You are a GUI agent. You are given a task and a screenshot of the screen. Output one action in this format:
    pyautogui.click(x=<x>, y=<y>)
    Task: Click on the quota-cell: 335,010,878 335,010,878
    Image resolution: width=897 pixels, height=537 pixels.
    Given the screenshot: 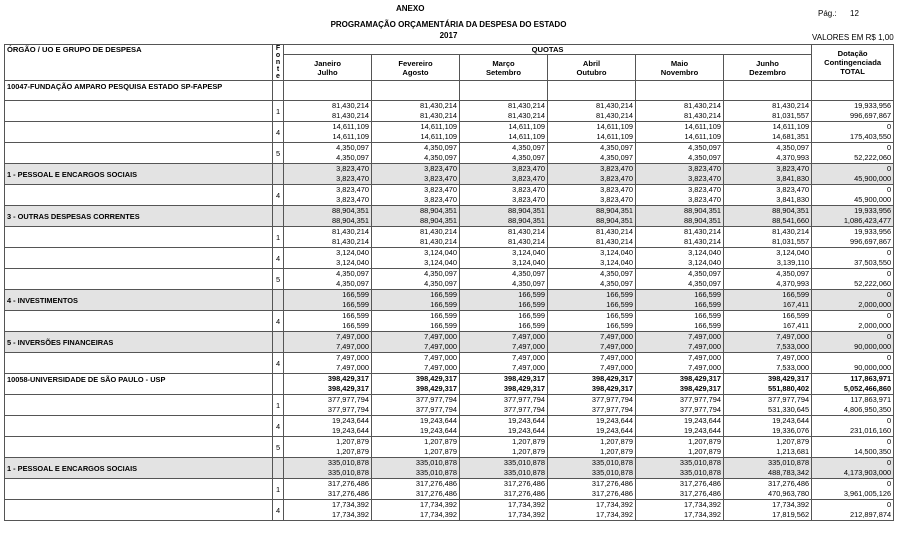 What is the action you would take?
    pyautogui.click(x=327, y=468)
    